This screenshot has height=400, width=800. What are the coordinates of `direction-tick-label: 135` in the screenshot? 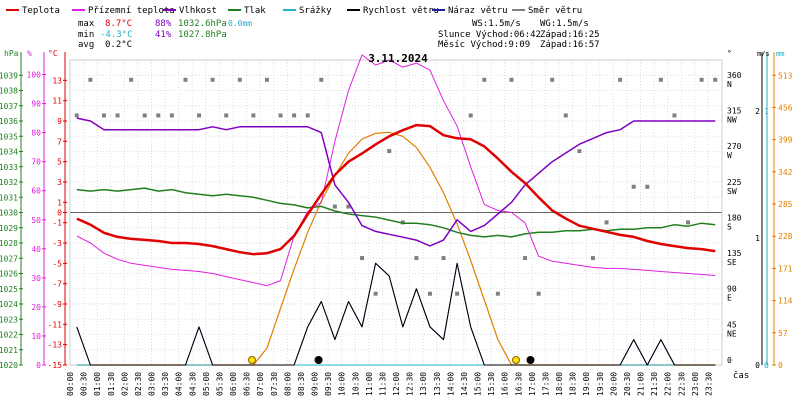 It's located at (734, 253).